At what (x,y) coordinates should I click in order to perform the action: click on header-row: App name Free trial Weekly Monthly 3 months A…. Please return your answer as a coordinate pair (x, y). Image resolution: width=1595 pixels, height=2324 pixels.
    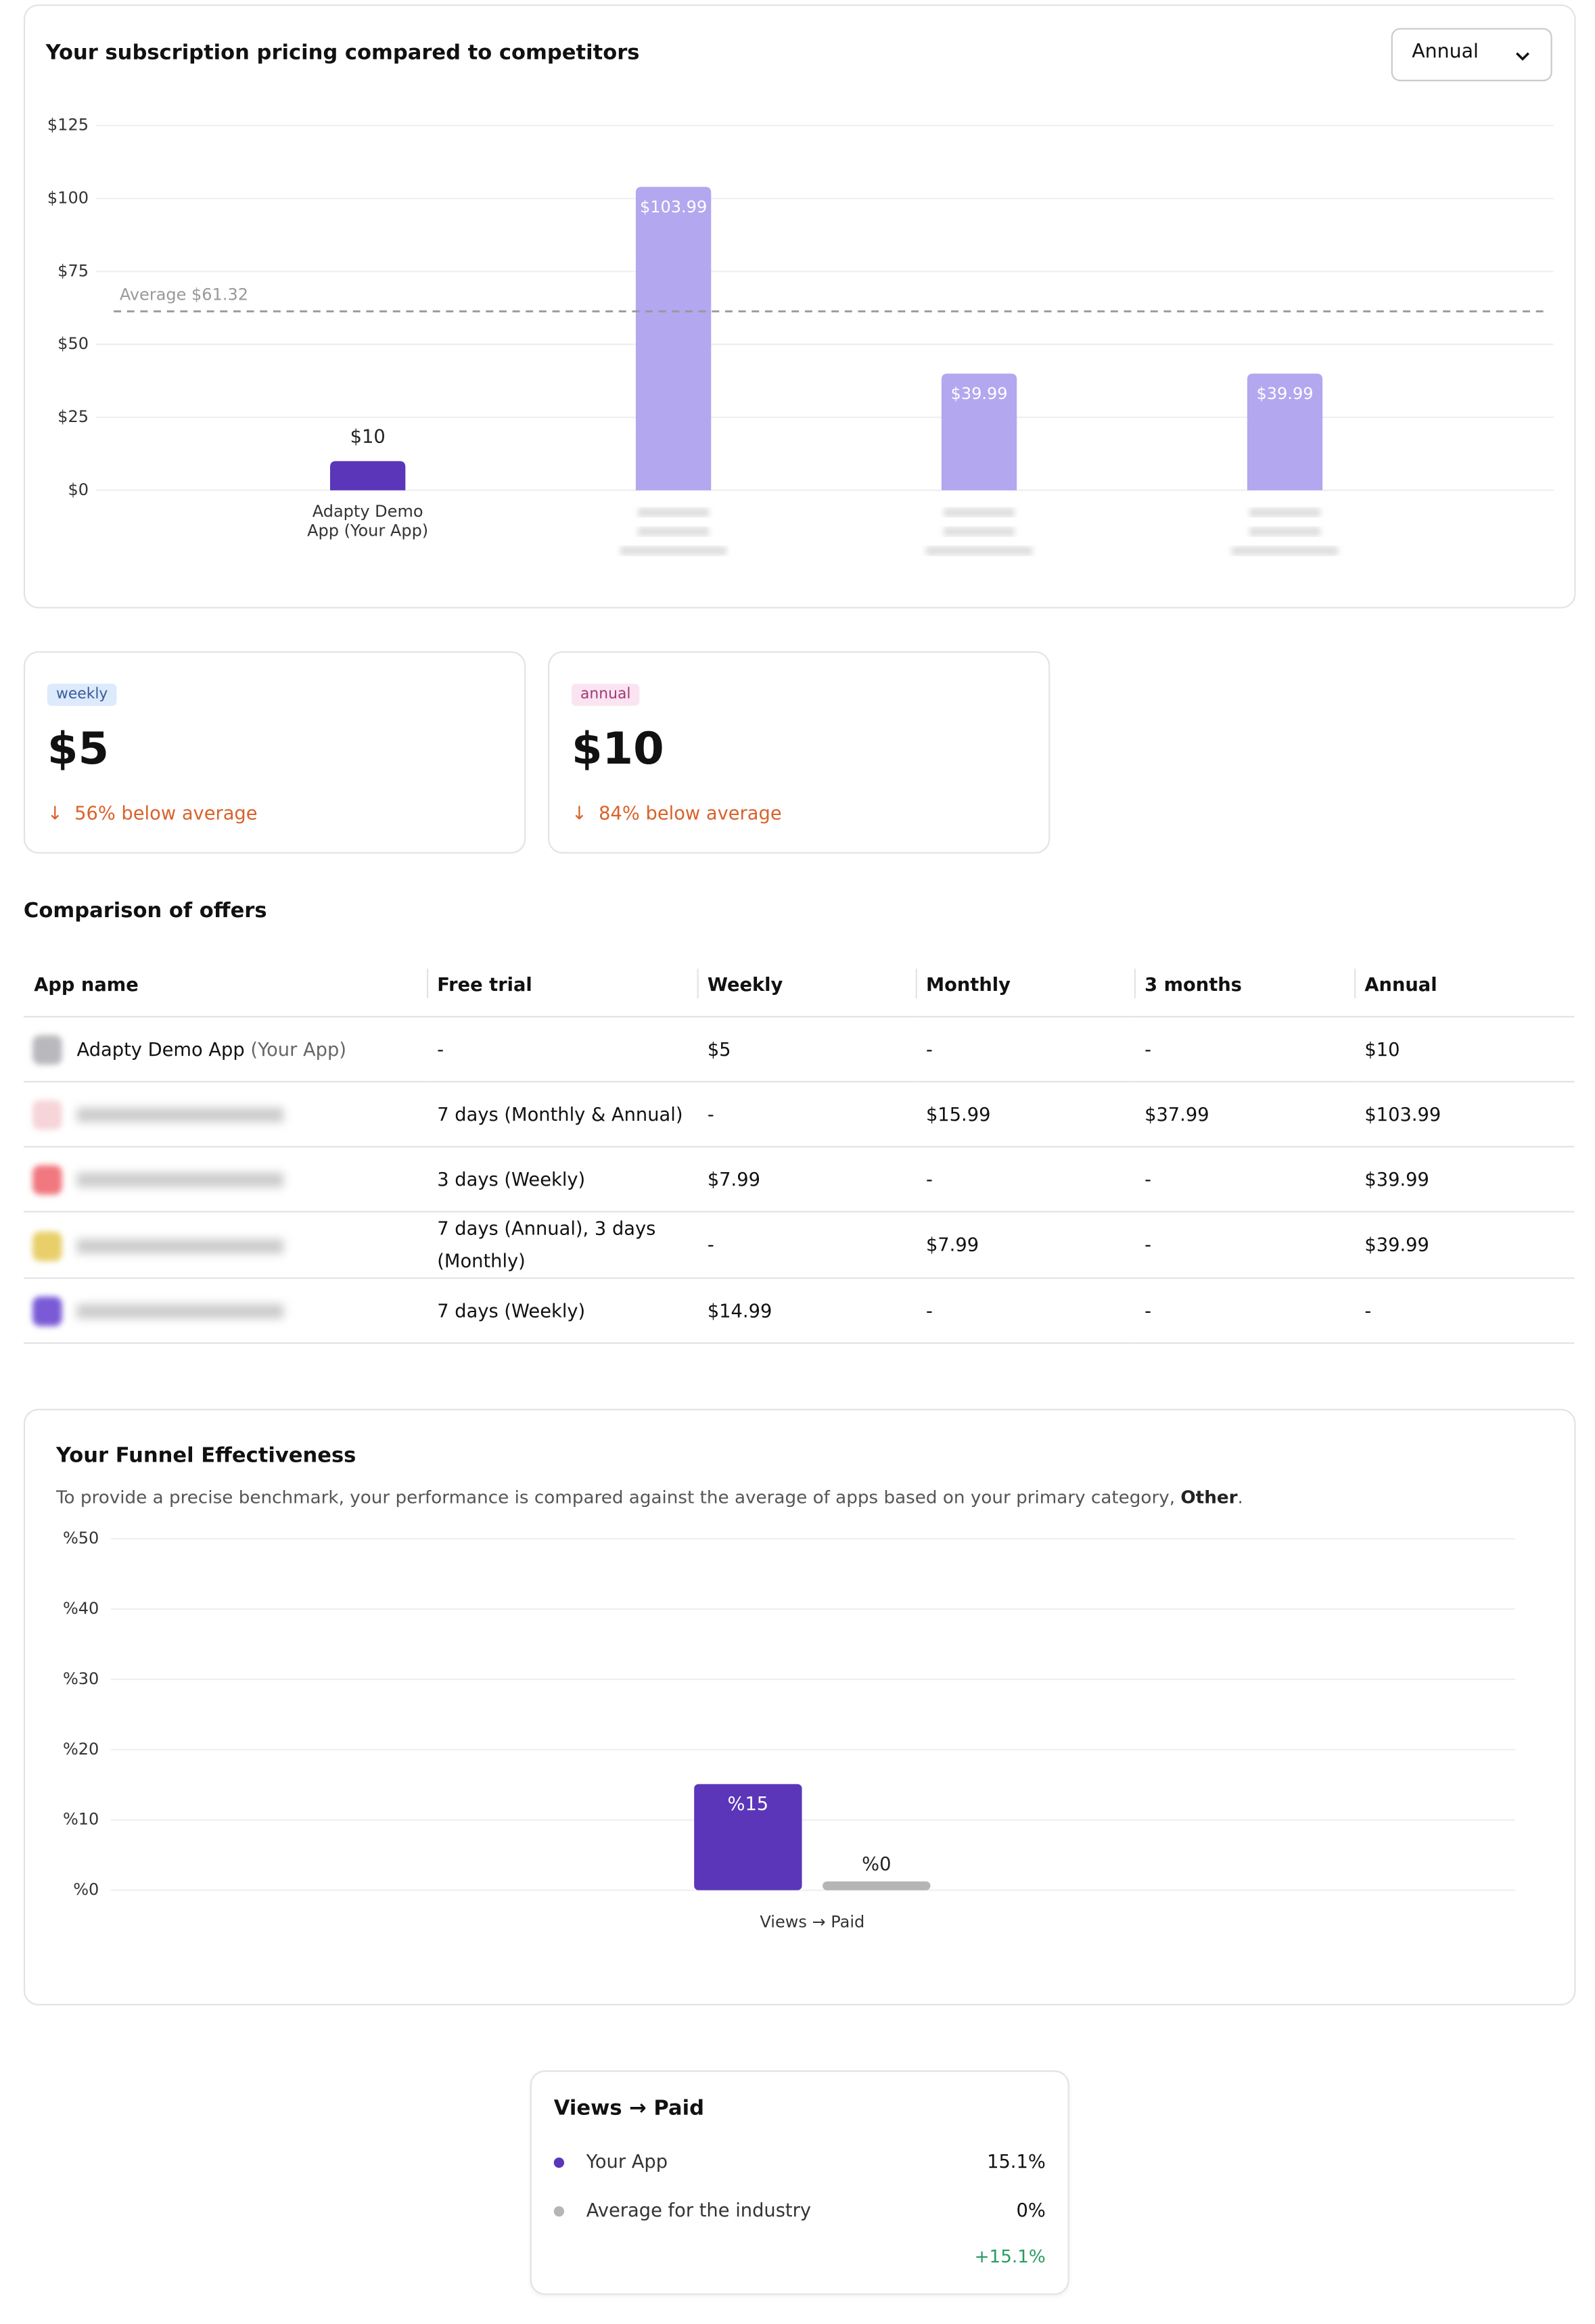
    Looking at the image, I should click on (799, 985).